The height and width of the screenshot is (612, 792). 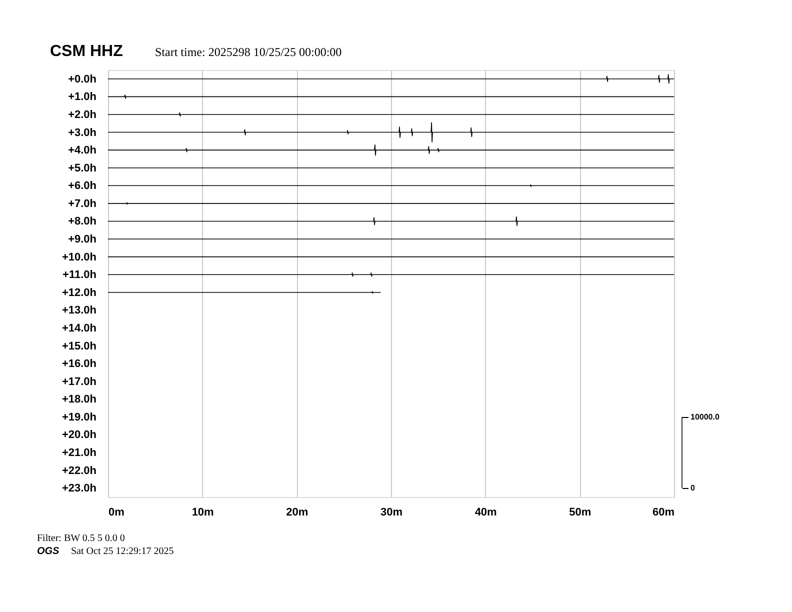 I want to click on text: Sat Oct 25 12:29:17 2025, so click(x=122, y=551).